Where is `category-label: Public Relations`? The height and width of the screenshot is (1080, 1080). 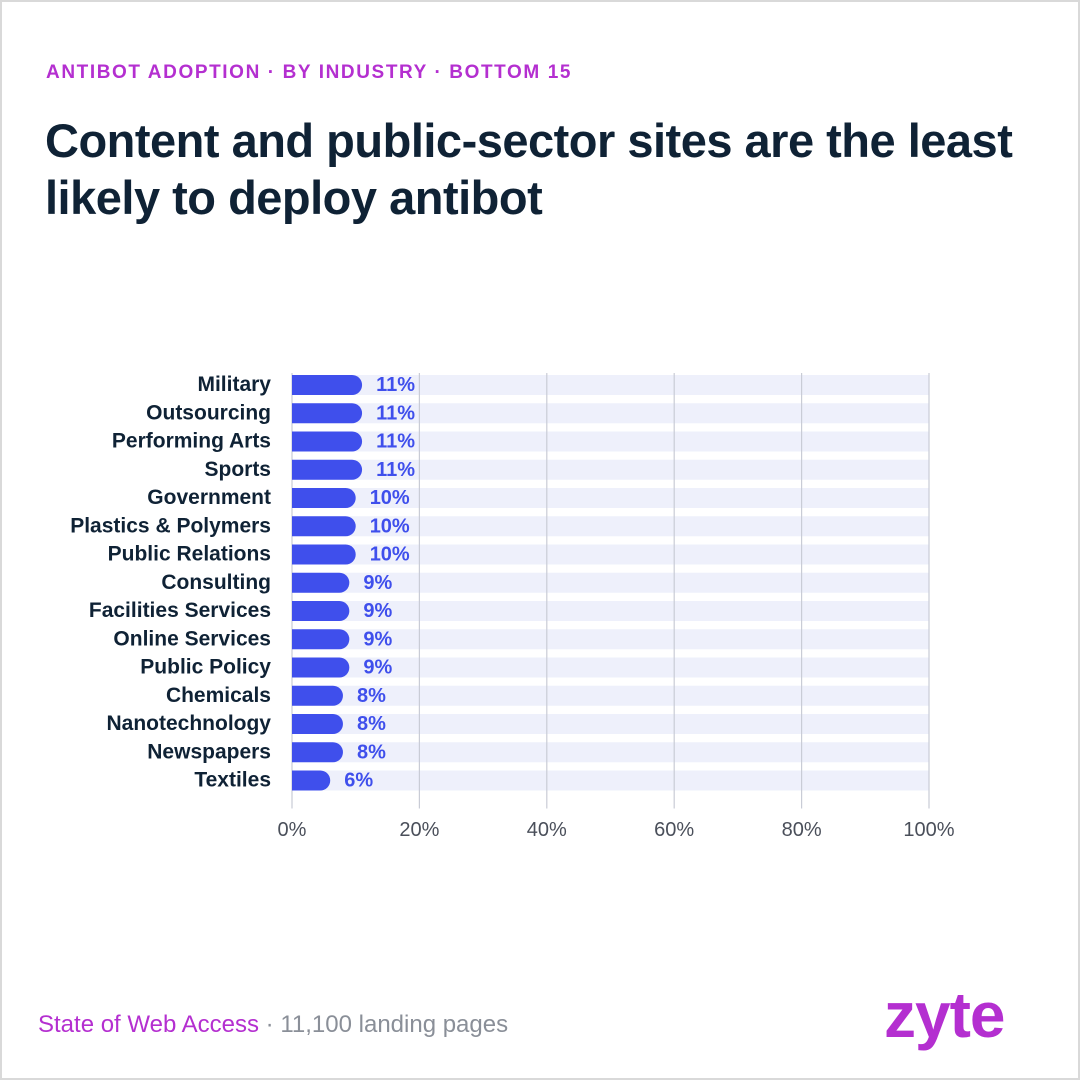 category-label: Public Relations is located at coordinates (189, 554).